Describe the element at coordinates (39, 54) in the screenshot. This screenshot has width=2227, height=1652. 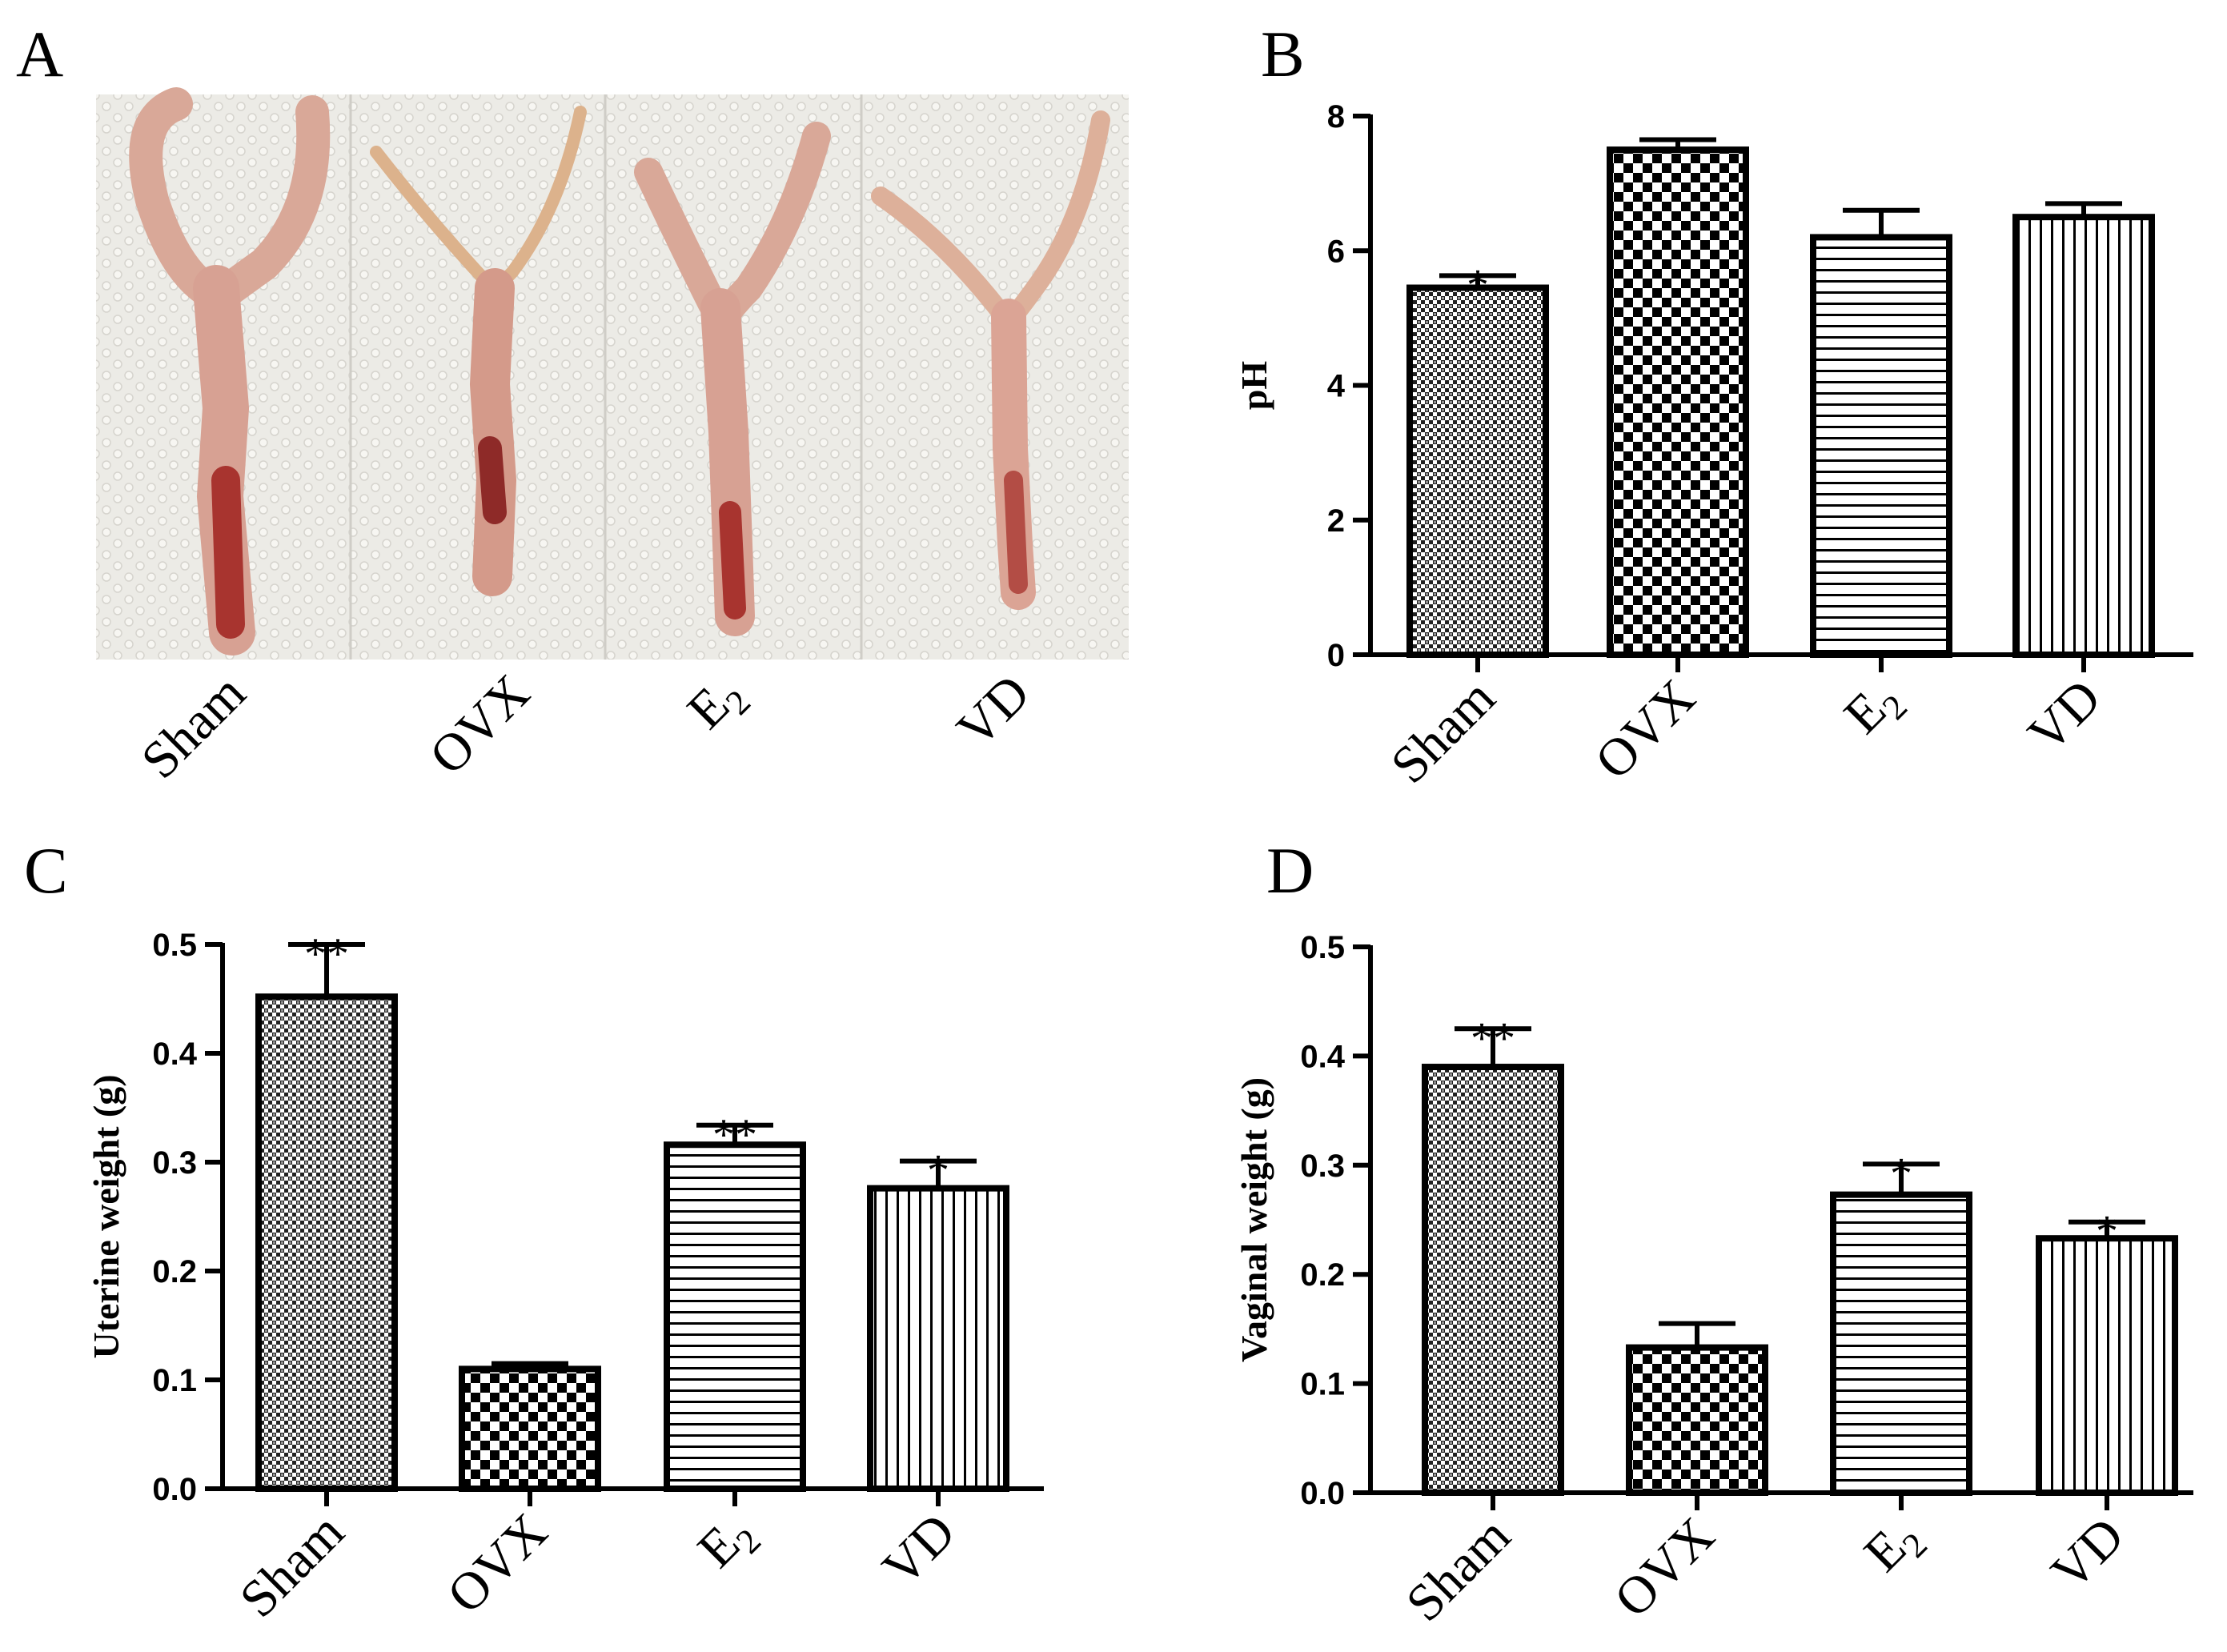
I see `panel-label-a: A` at that location.